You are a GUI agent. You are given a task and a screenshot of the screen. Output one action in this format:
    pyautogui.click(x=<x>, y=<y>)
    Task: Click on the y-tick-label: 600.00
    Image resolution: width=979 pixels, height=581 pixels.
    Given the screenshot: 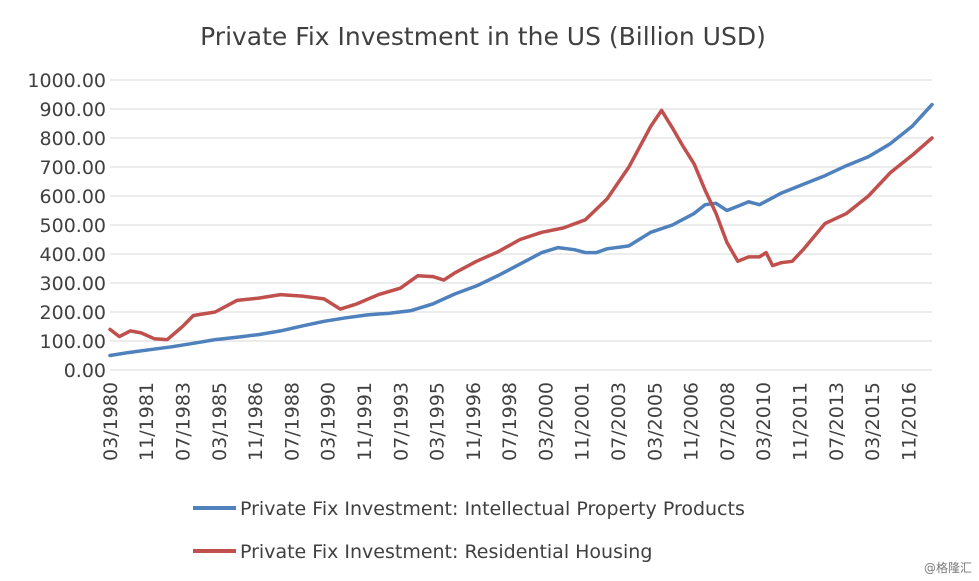 What is the action you would take?
    pyautogui.click(x=73, y=197)
    